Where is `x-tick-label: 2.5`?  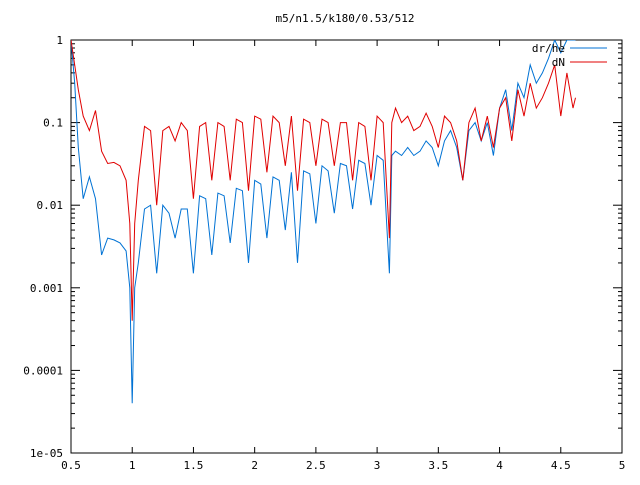
x-tick-label: 2.5 is located at coordinates (316, 465).